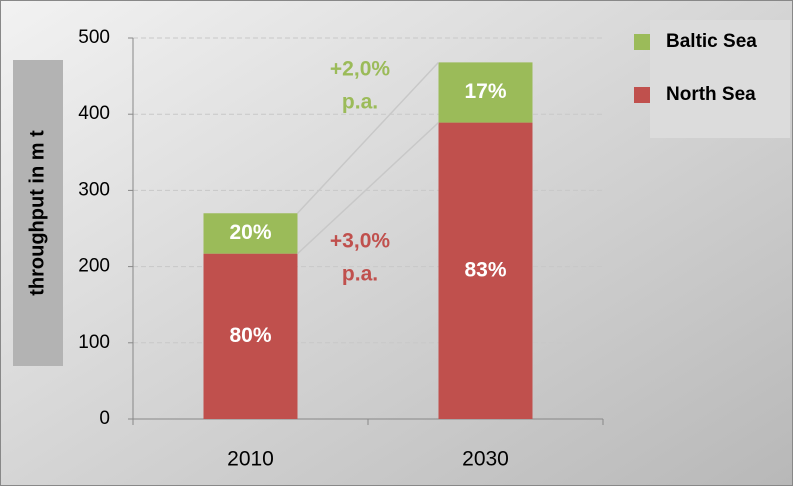  I want to click on y-label-box, so click(38, 213).